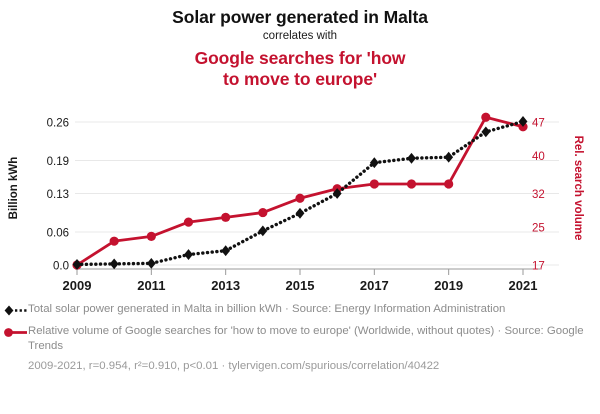 The width and height of the screenshot is (600, 414). What do you see at coordinates (538, 228) in the screenshot?
I see `svg-text: 25` at bounding box center [538, 228].